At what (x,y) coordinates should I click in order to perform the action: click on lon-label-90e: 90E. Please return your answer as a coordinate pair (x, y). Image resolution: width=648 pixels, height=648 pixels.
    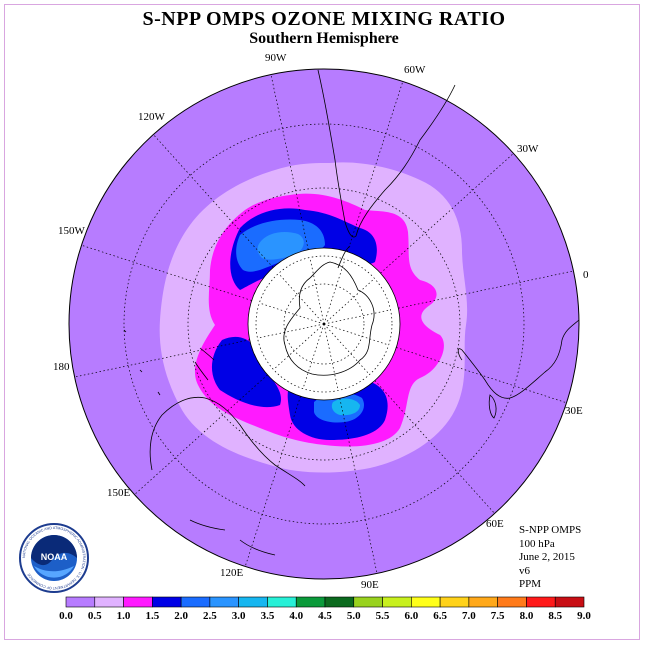
    Looking at the image, I should click on (370, 585).